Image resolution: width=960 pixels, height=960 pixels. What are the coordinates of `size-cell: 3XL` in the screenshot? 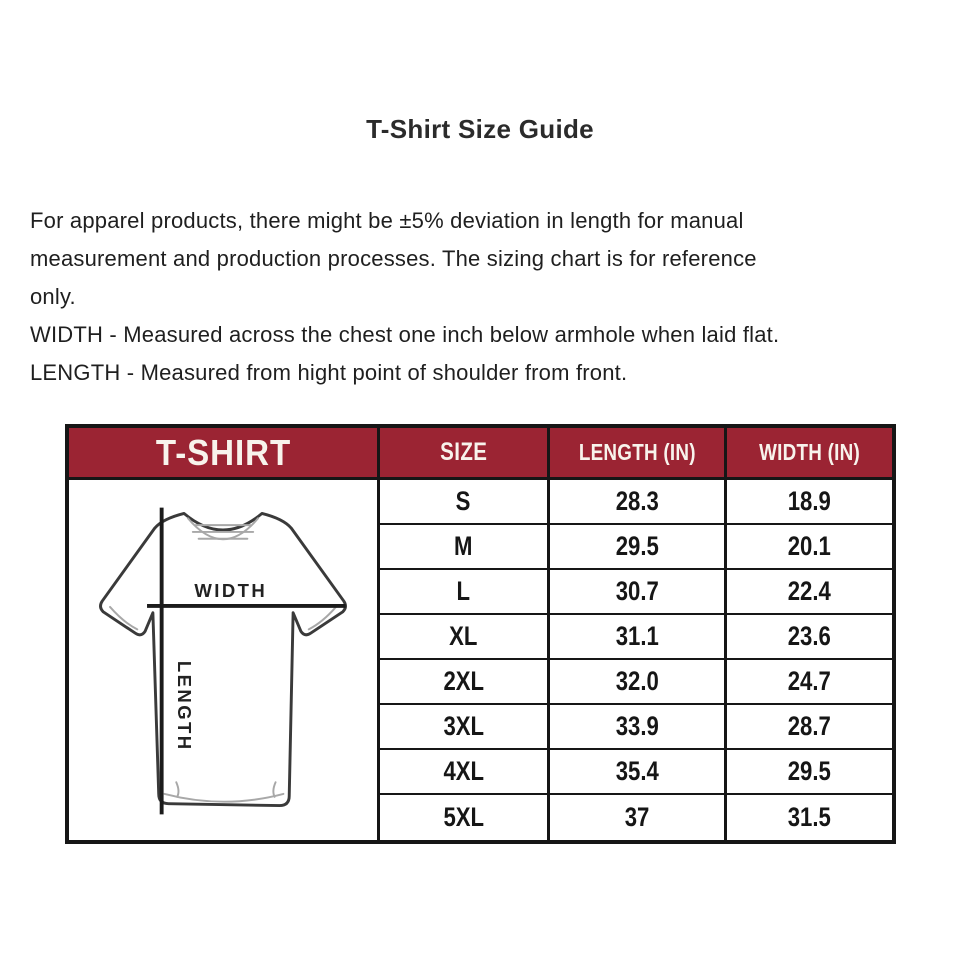 It's located at (465, 727).